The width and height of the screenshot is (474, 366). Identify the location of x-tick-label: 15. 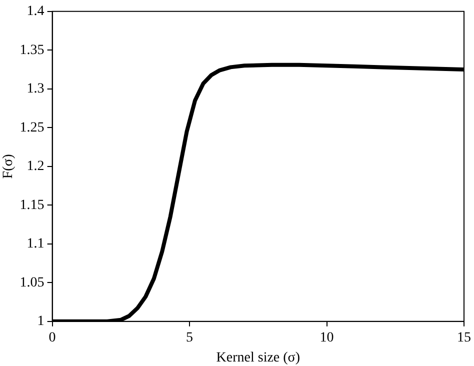
(464, 338).